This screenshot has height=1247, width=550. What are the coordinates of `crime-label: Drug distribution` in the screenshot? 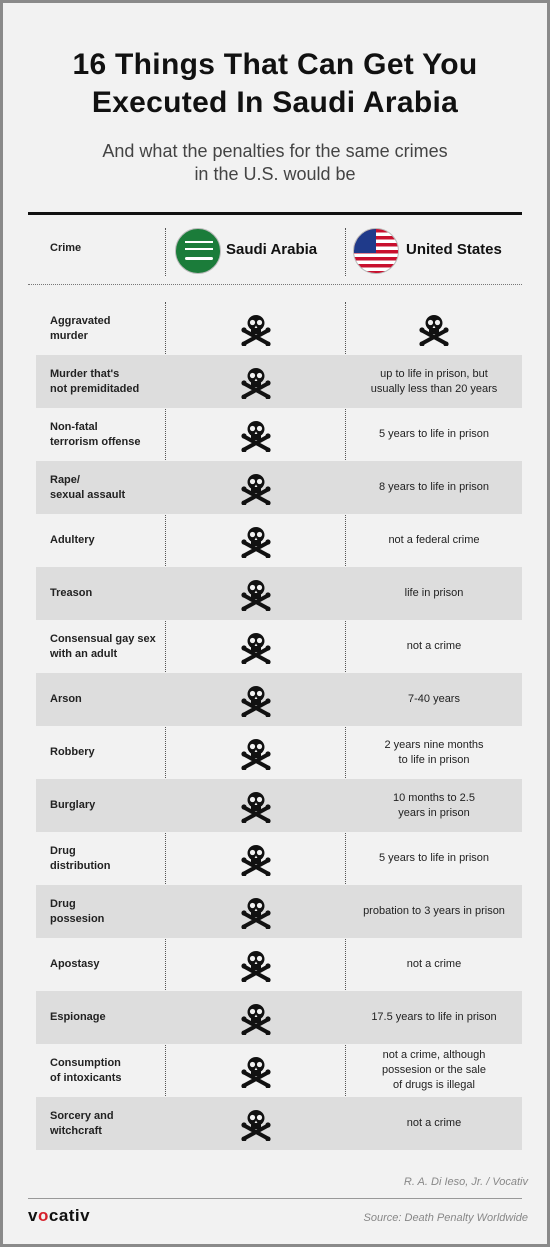 It's located at (80, 858).